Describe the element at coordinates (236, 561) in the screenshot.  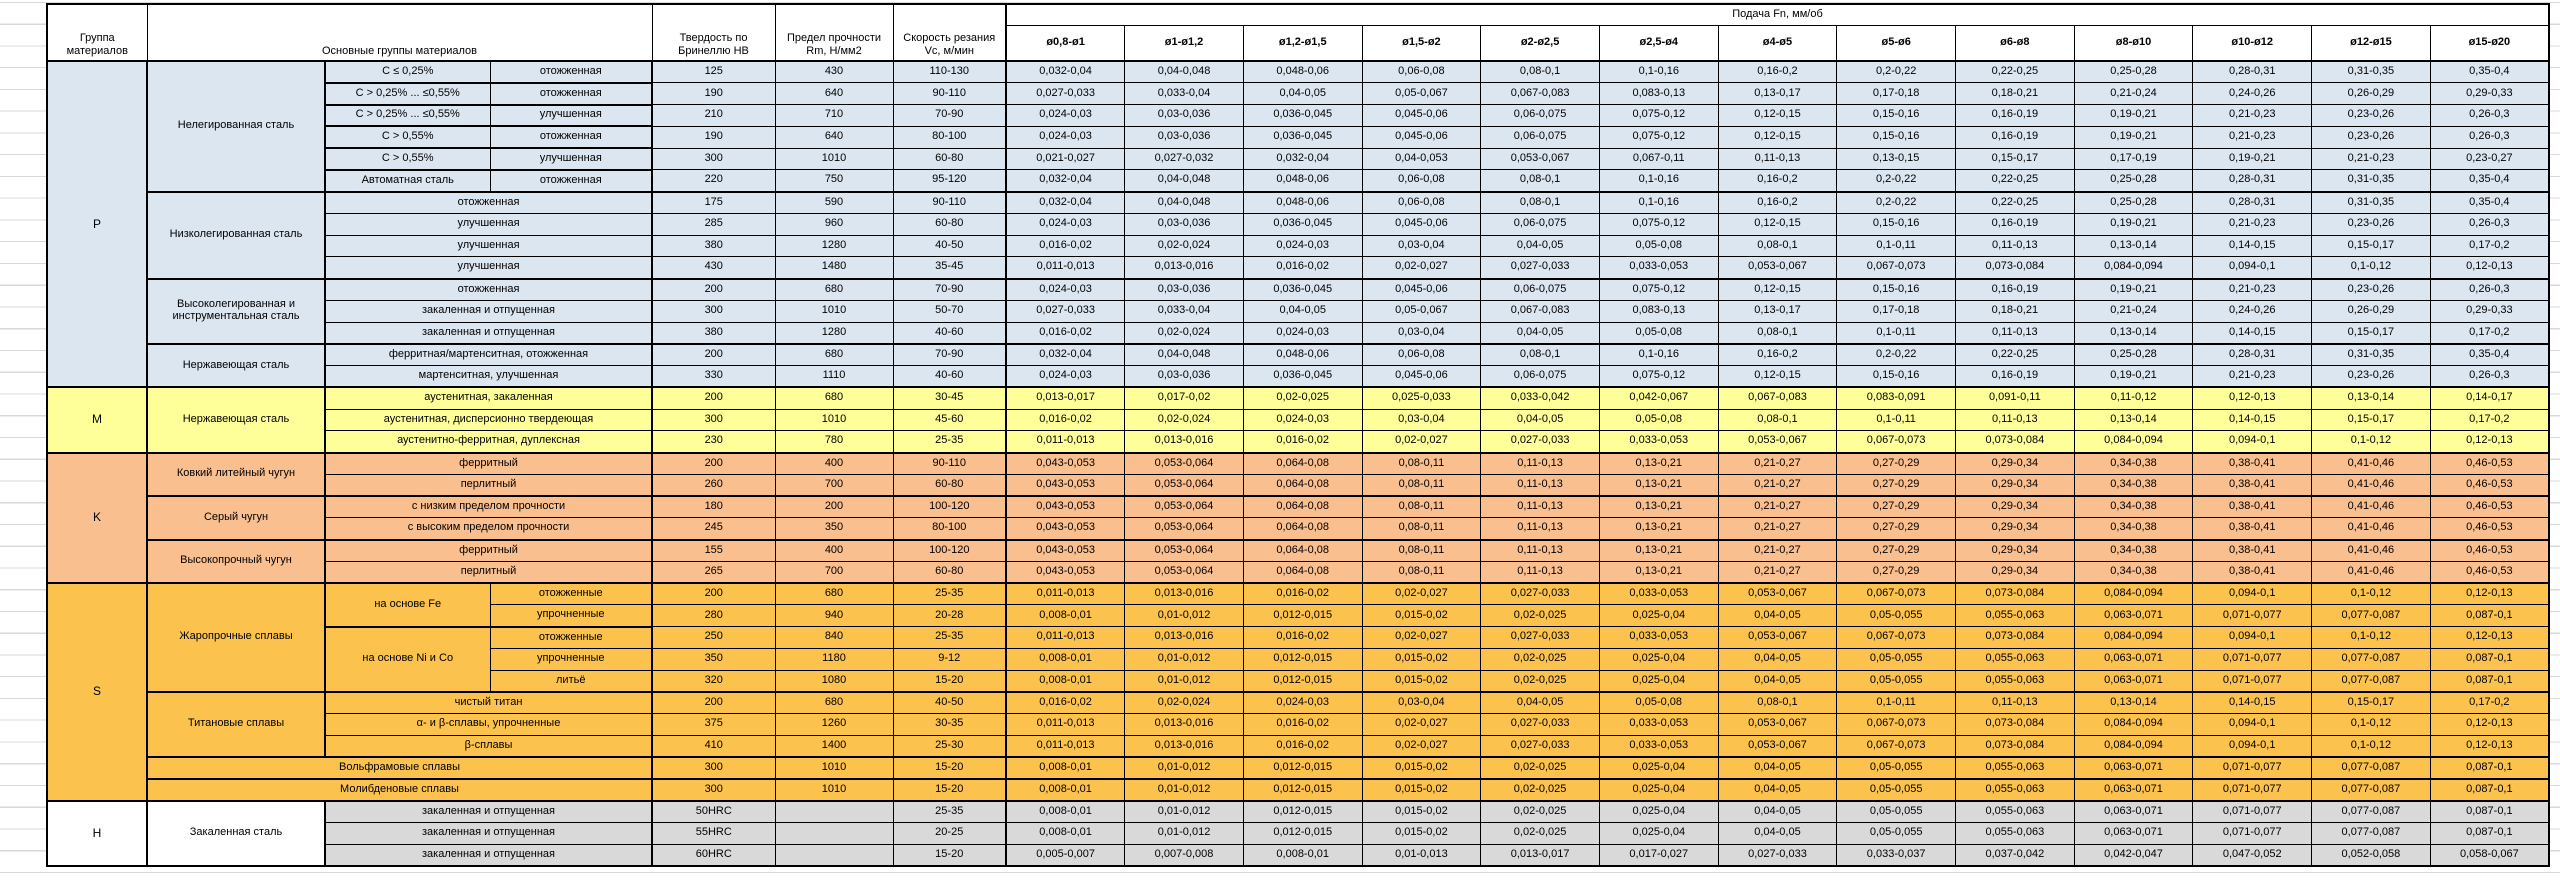
I see `material-name: Высокопрочный чугун` at that location.